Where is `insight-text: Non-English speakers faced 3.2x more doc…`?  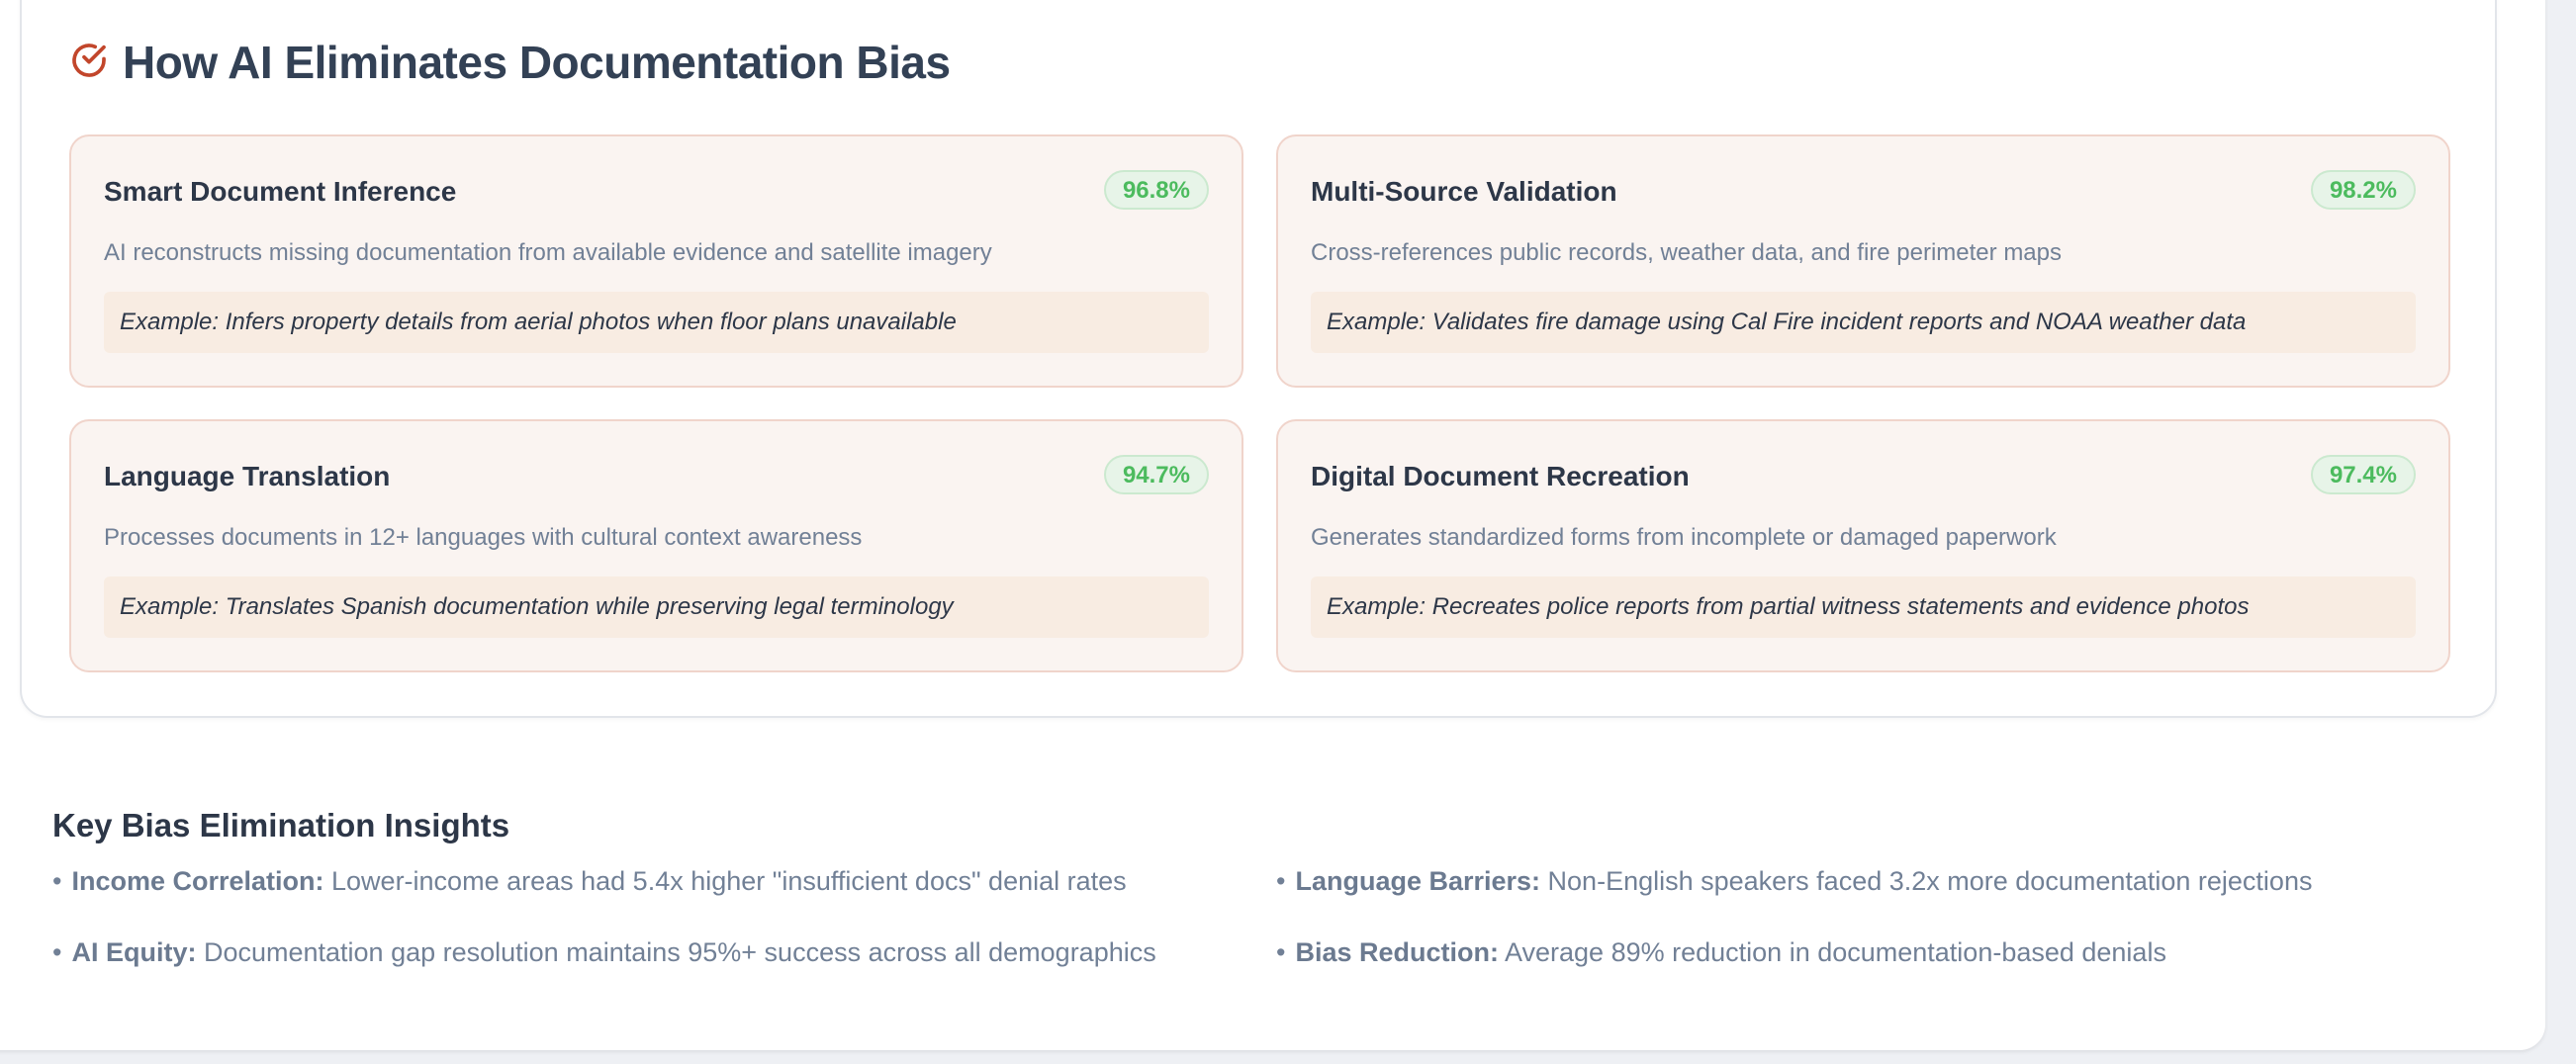 insight-text: Non-English speakers faced 3.2x more doc… is located at coordinates (1930, 881).